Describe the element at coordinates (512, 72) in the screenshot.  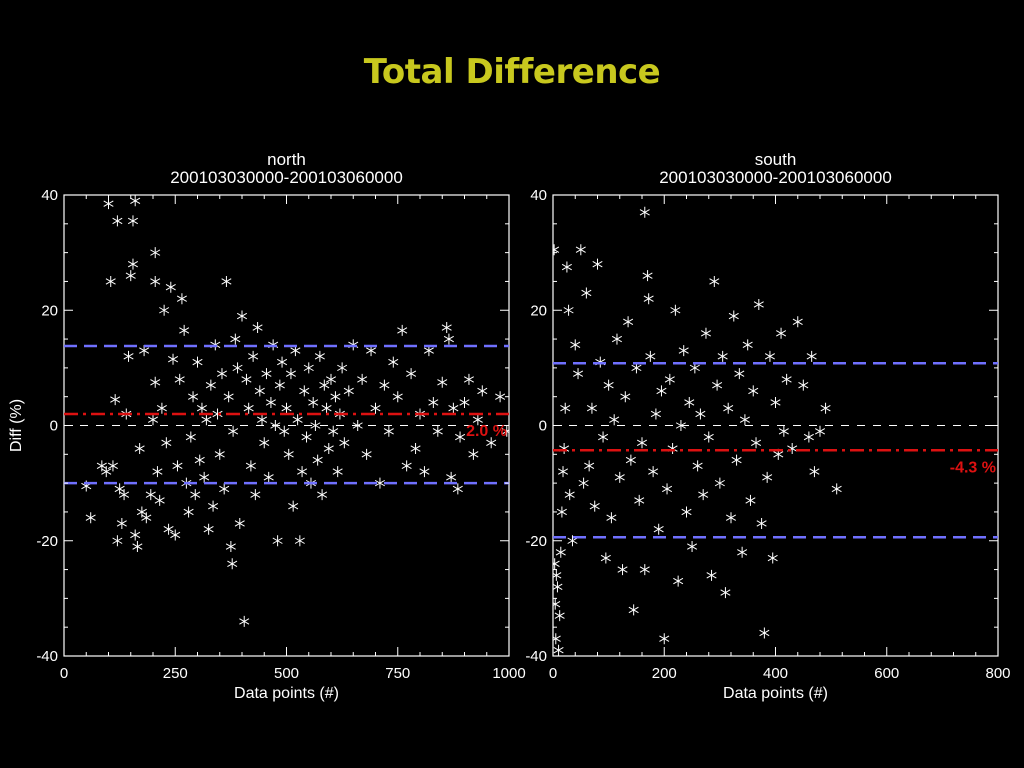
I see `slide-title: Total Difference` at that location.